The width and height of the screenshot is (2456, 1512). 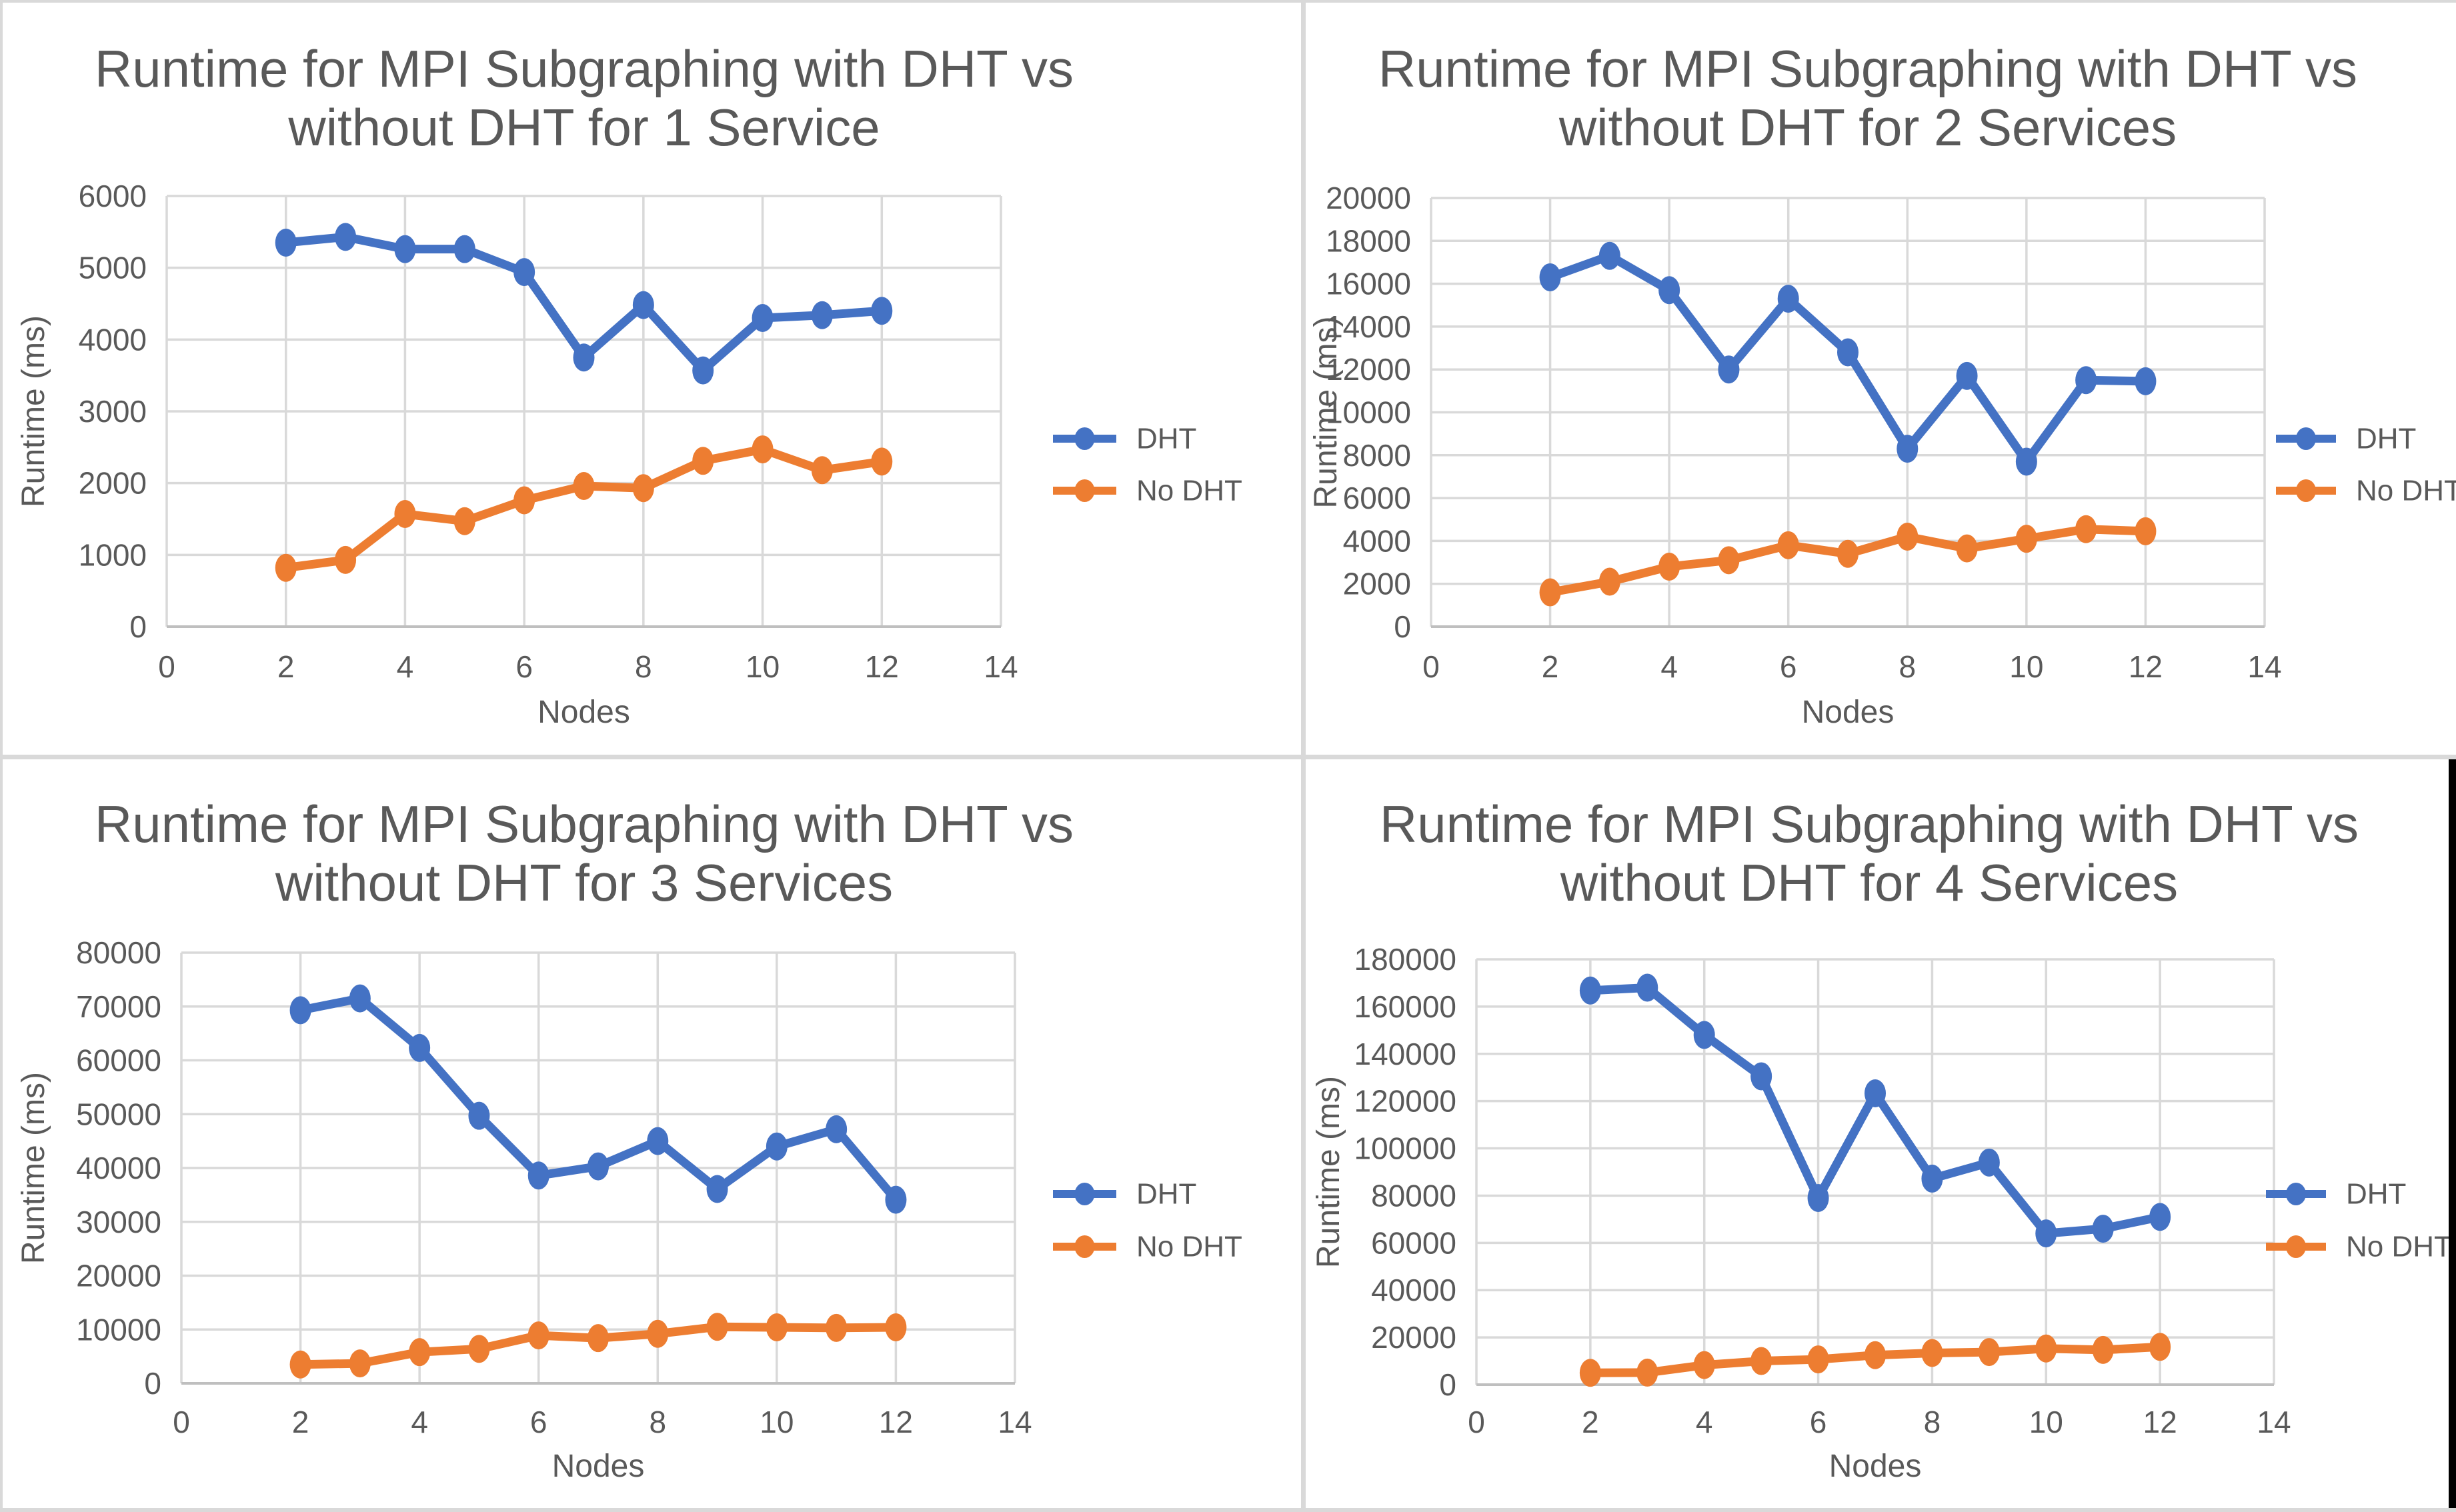 What do you see at coordinates (1377, 455) in the screenshot?
I see `y-tick-label: 8000` at bounding box center [1377, 455].